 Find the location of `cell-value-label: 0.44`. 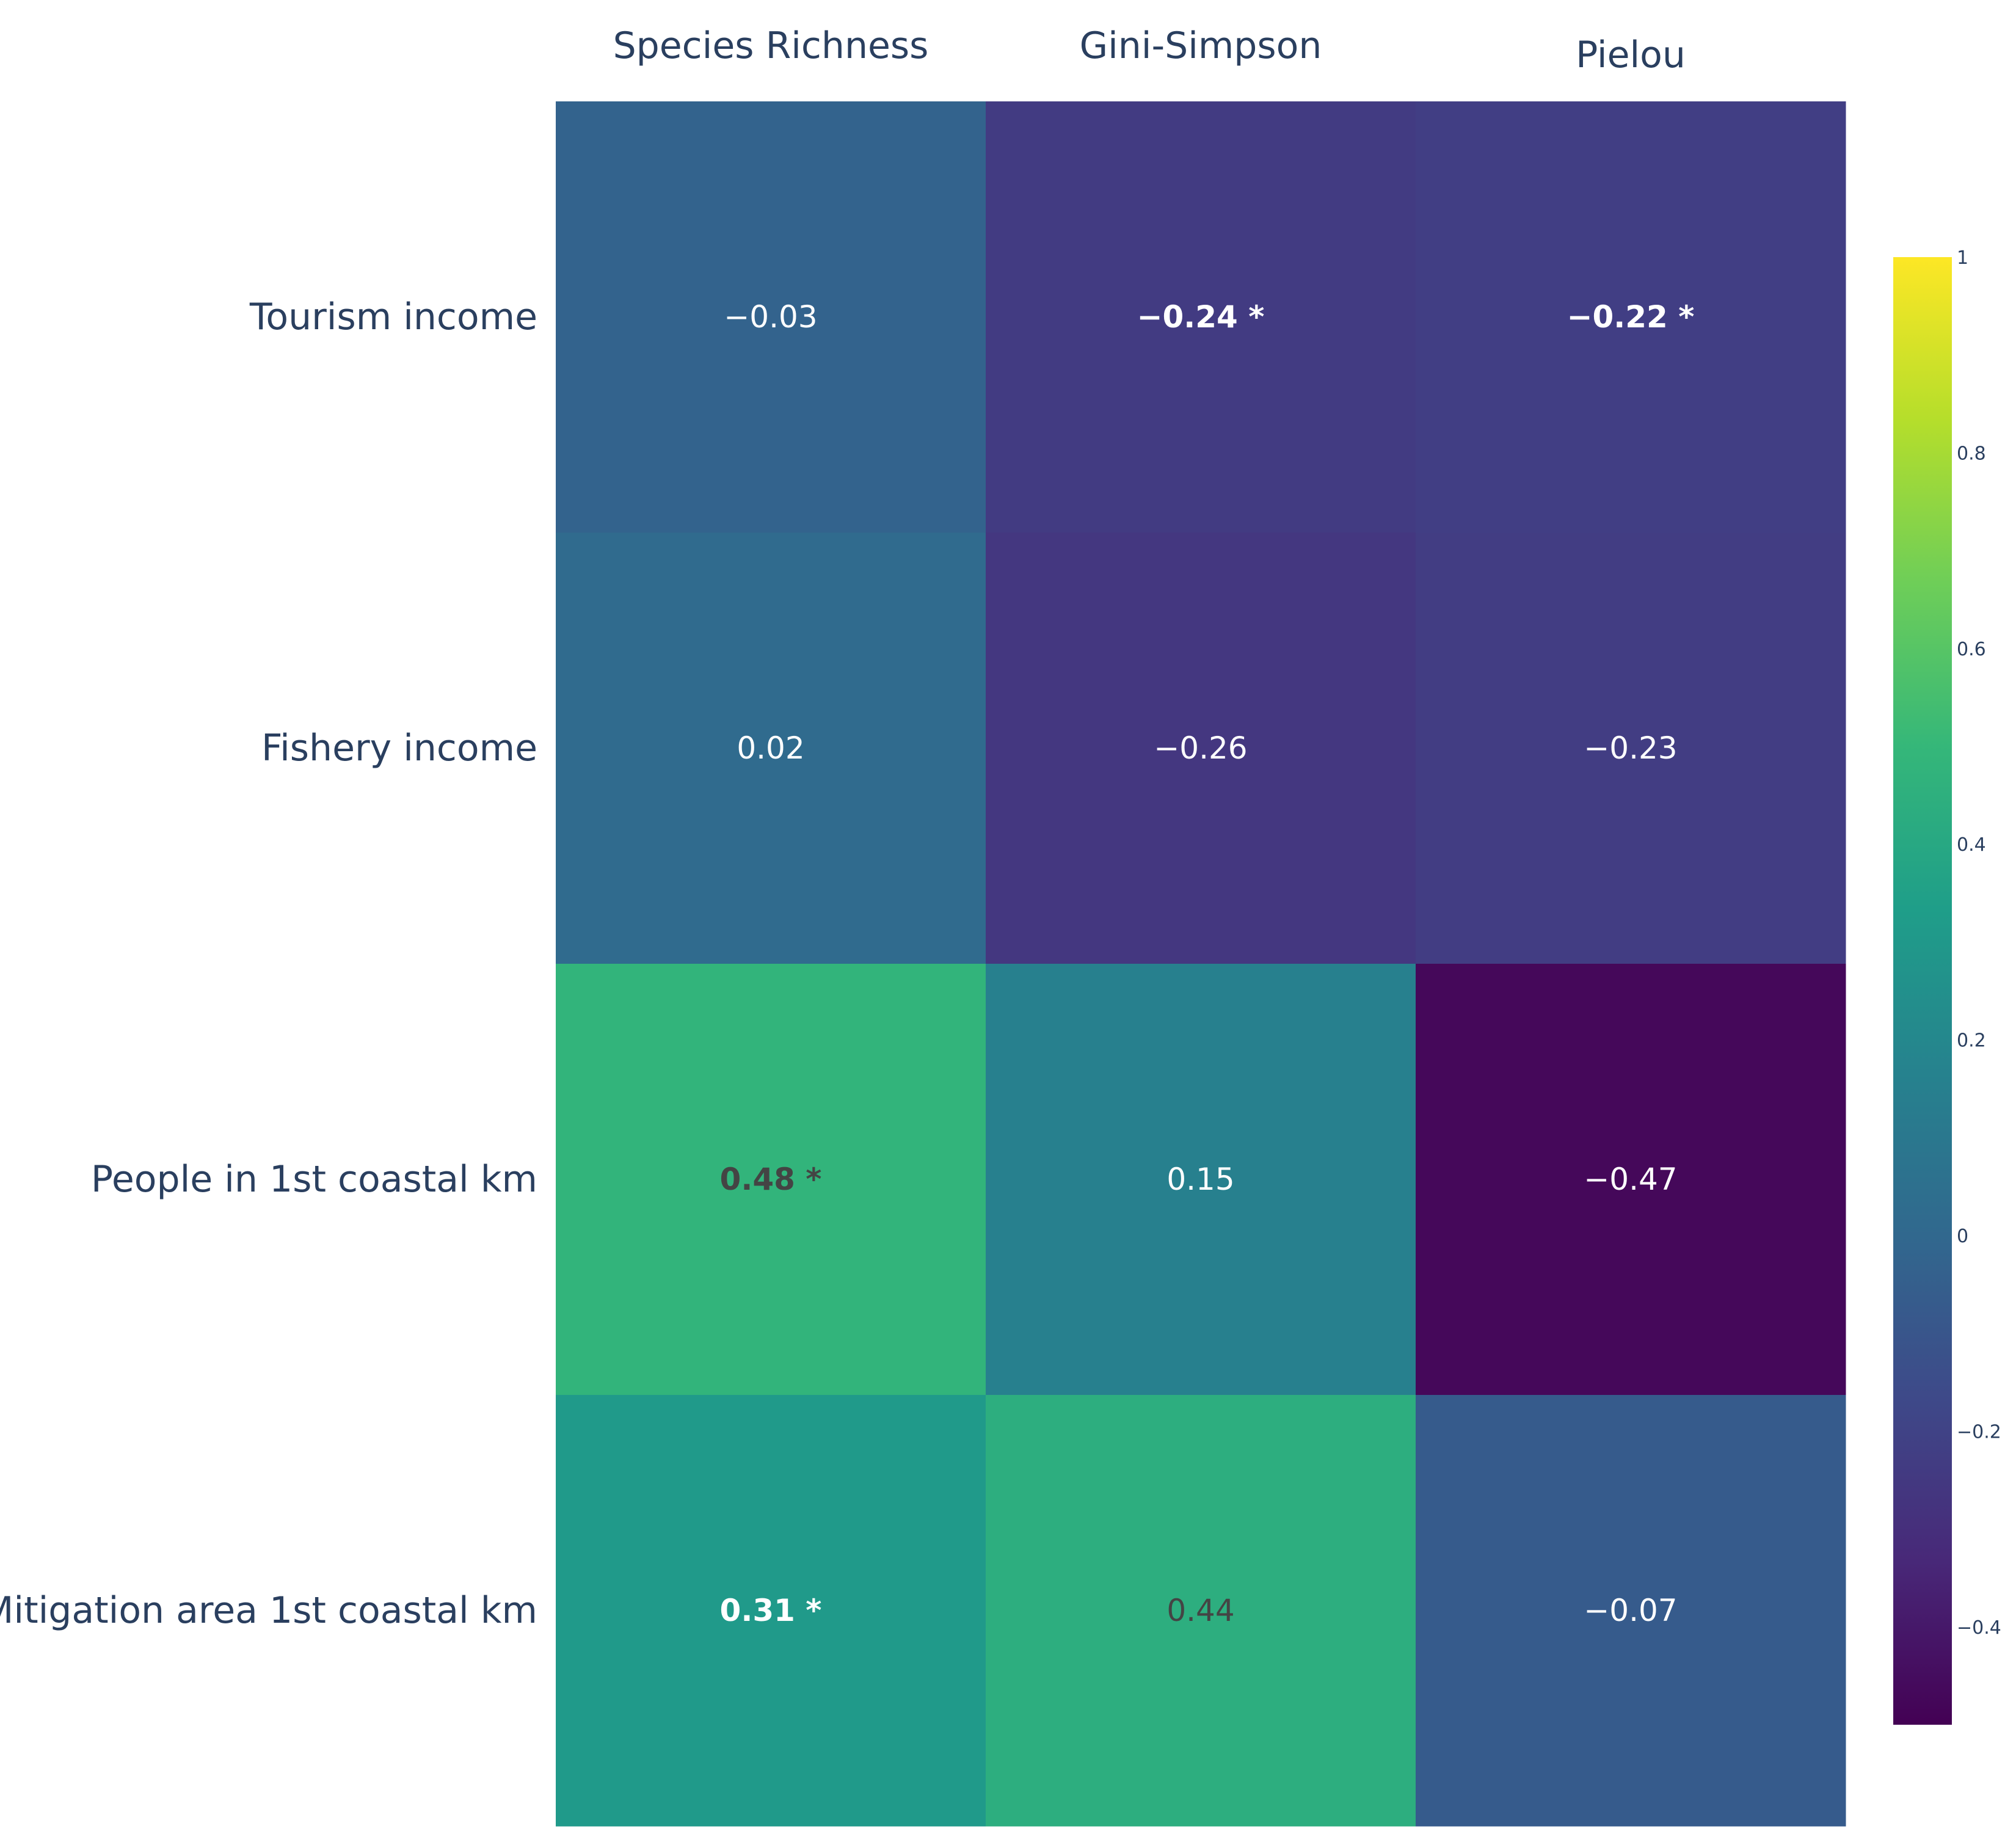

cell-value-label: 0.44 is located at coordinates (1200, 1610).